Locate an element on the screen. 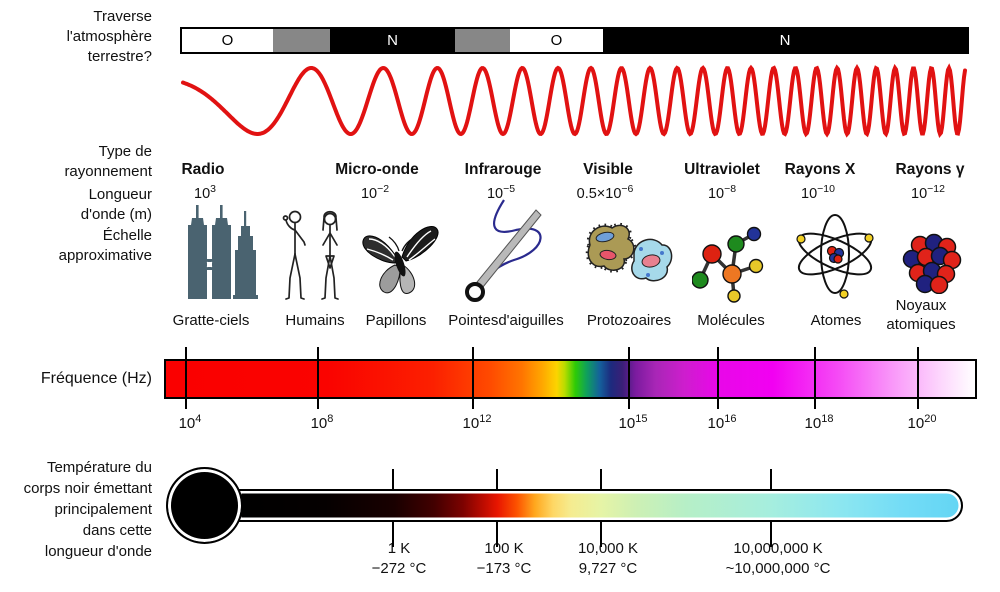 This screenshot has height=592, width=1000. frequency-exponent: 8 is located at coordinates (330, 419).